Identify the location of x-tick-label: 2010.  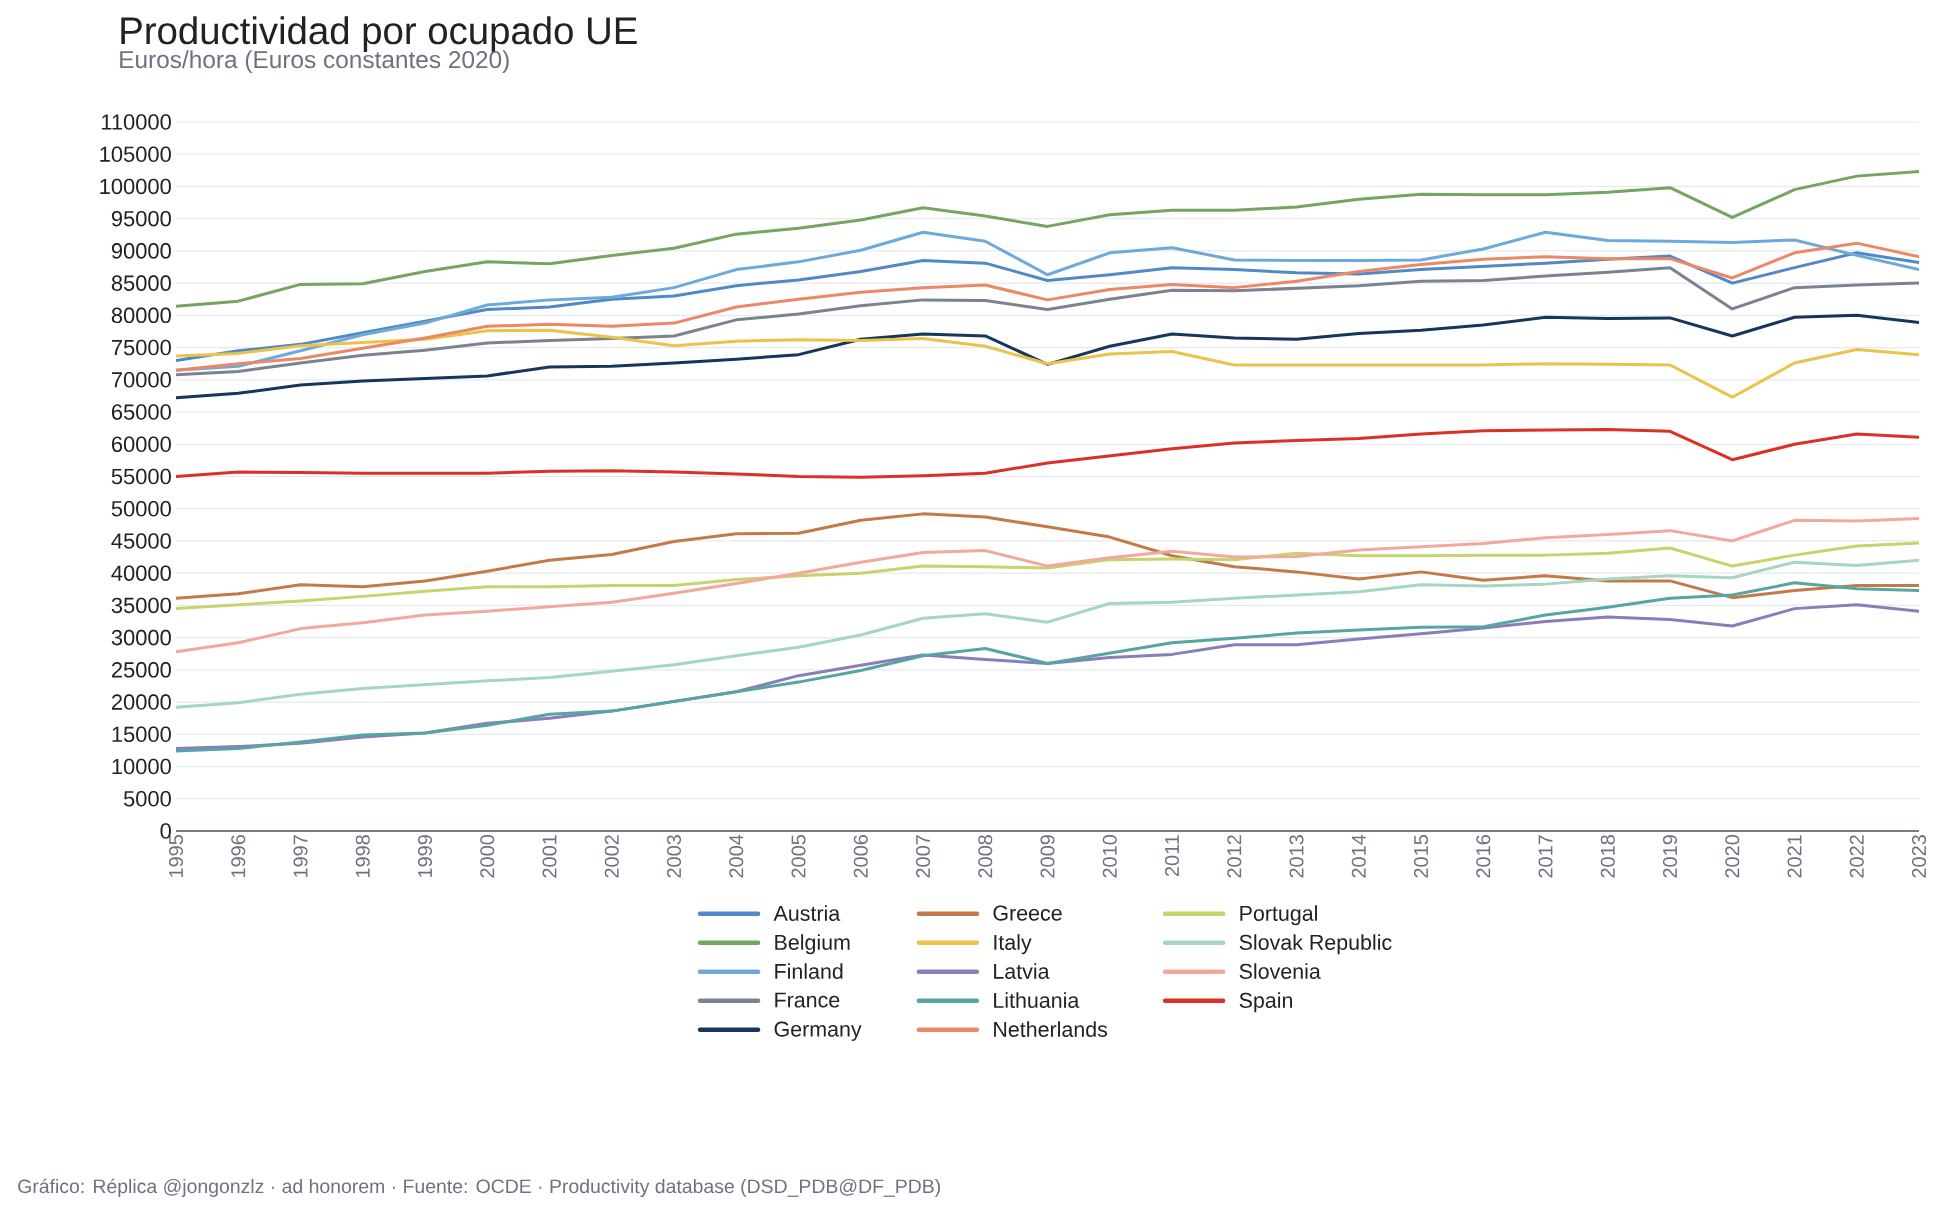
(1109, 856).